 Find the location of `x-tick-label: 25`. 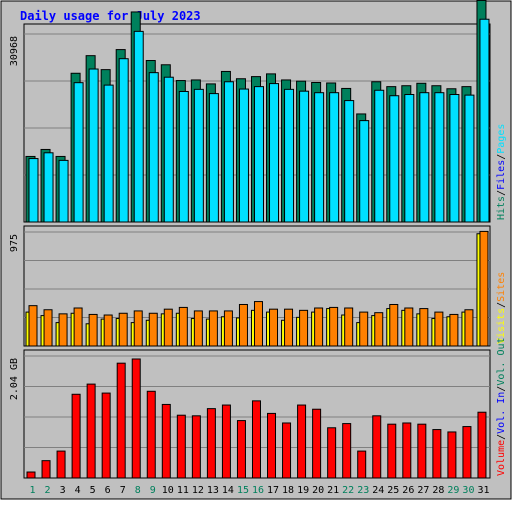

x-tick-label: 25 is located at coordinates (393, 490).